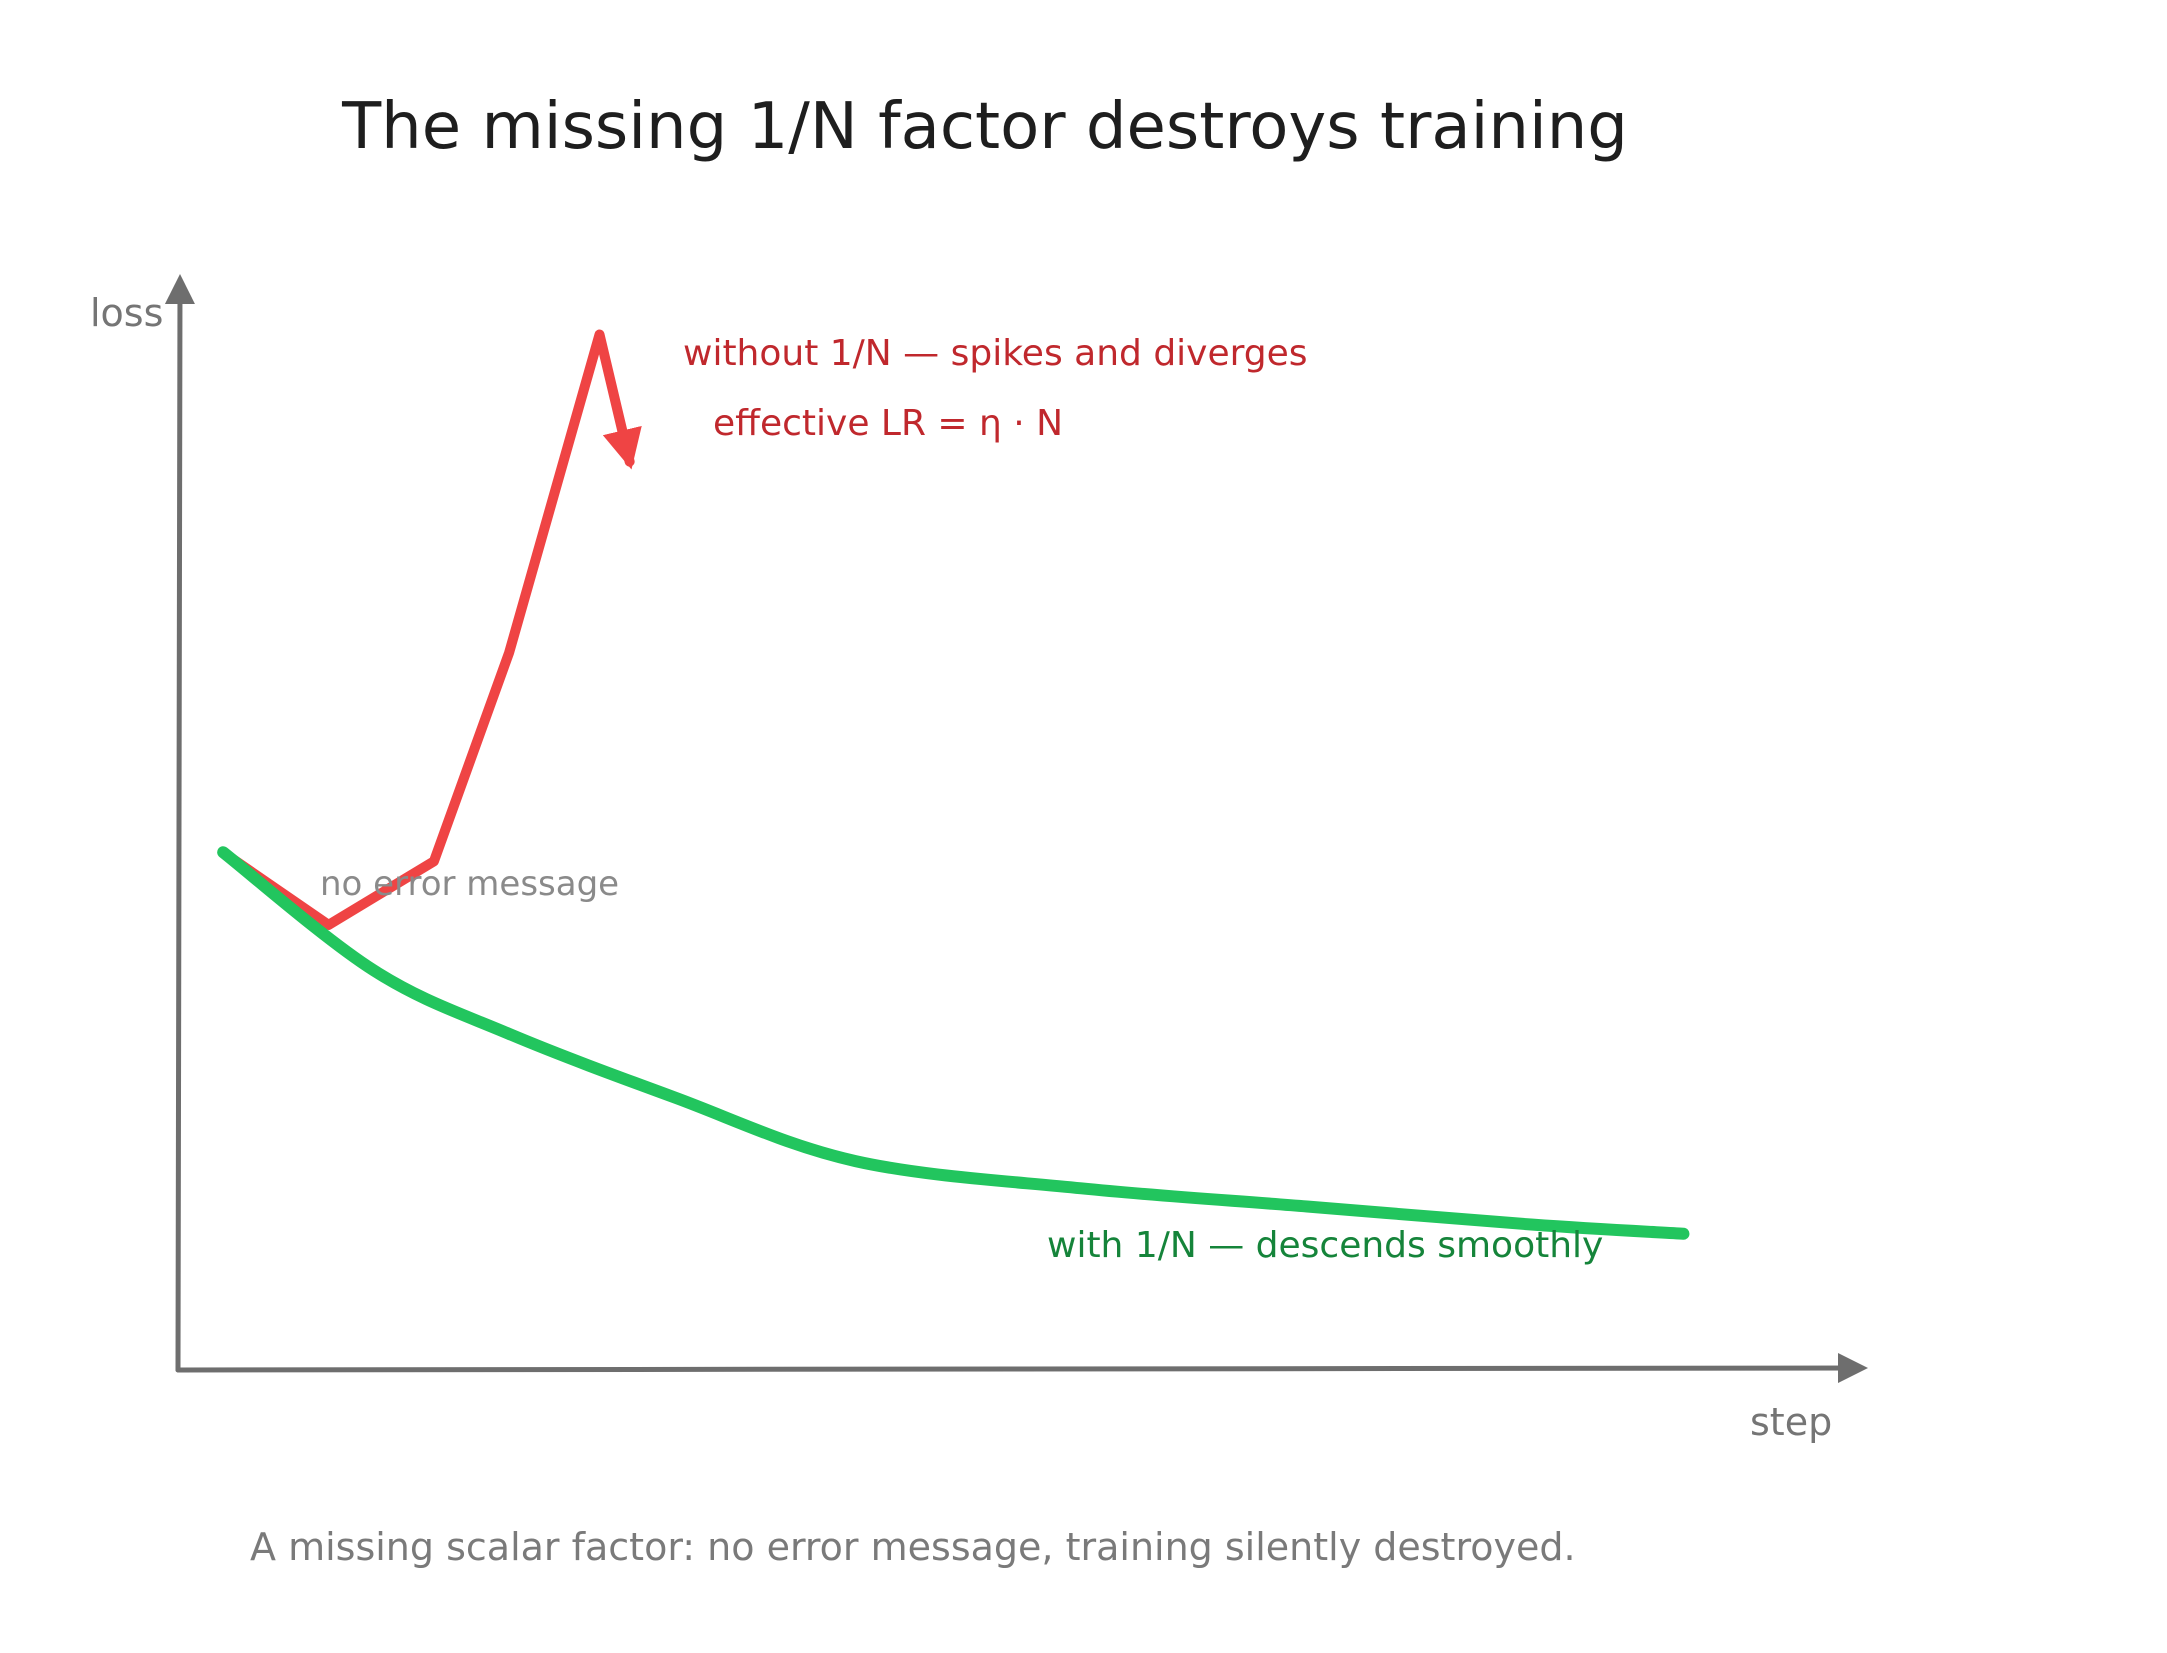  I want to click on annotation-divergence: without 1/N — spikes and diverges, so click(995, 353).